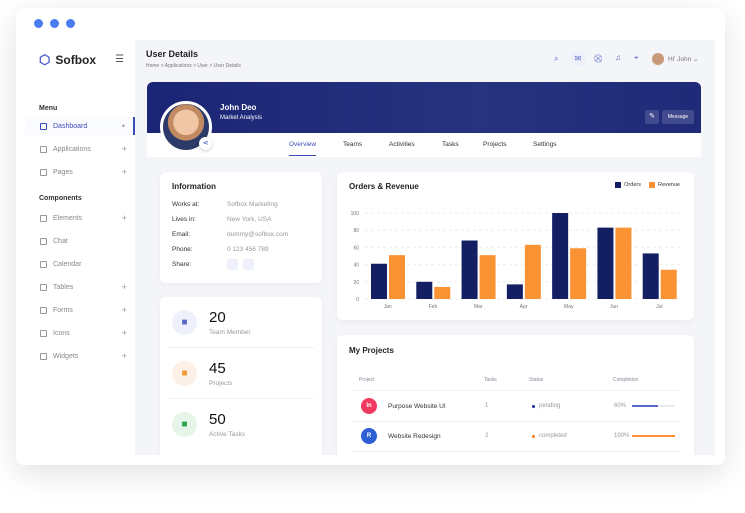  I want to click on bell-icon: ♫, so click(618, 57).